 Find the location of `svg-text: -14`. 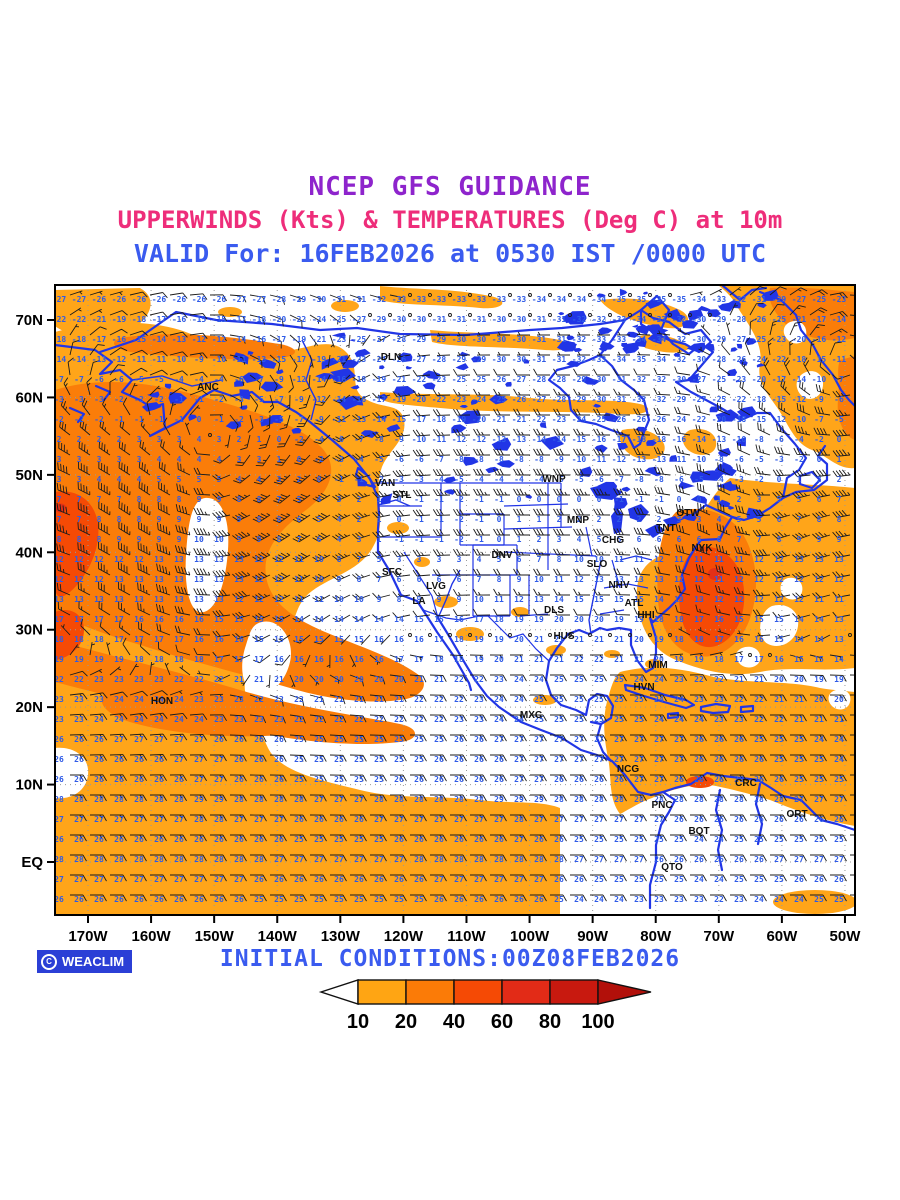

svg-text: -14 is located at coordinates (319, 379).